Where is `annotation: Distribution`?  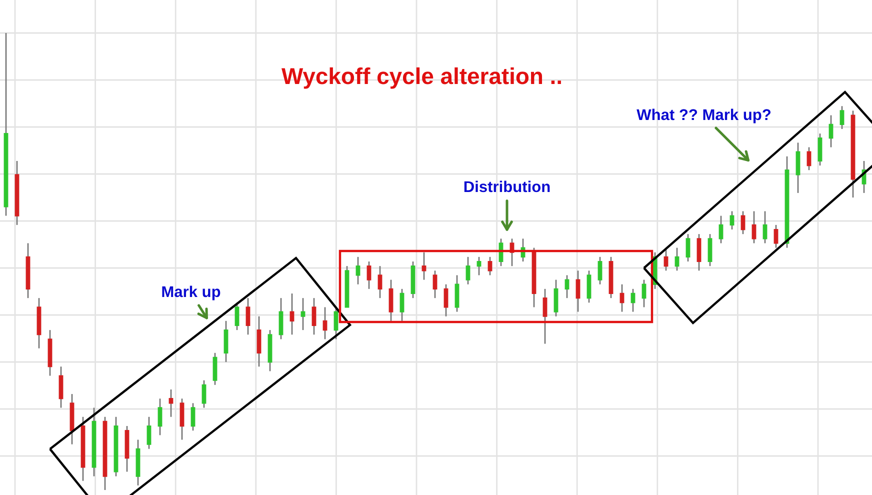 annotation: Distribution is located at coordinates (507, 186).